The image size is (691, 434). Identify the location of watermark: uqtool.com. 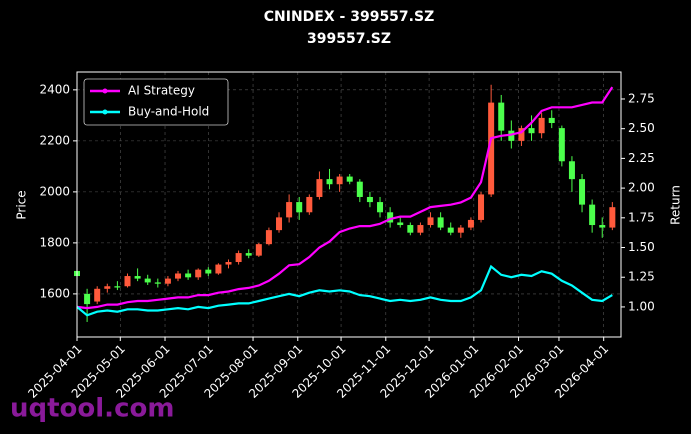
(92, 409).